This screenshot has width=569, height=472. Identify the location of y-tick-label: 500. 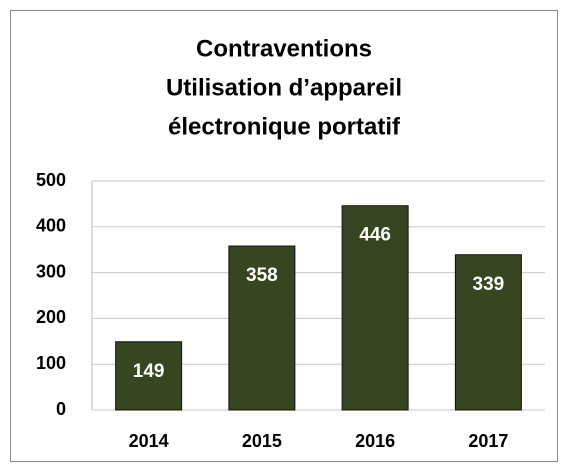
(51, 180).